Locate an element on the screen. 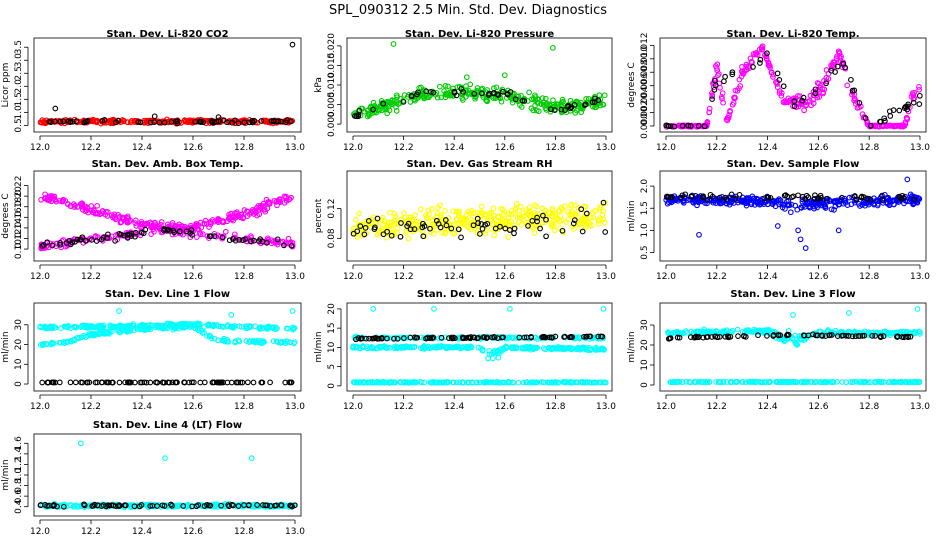 The height and width of the screenshot is (540, 936). y-tick-label: 0.004 is located at coordinates (645, 99).